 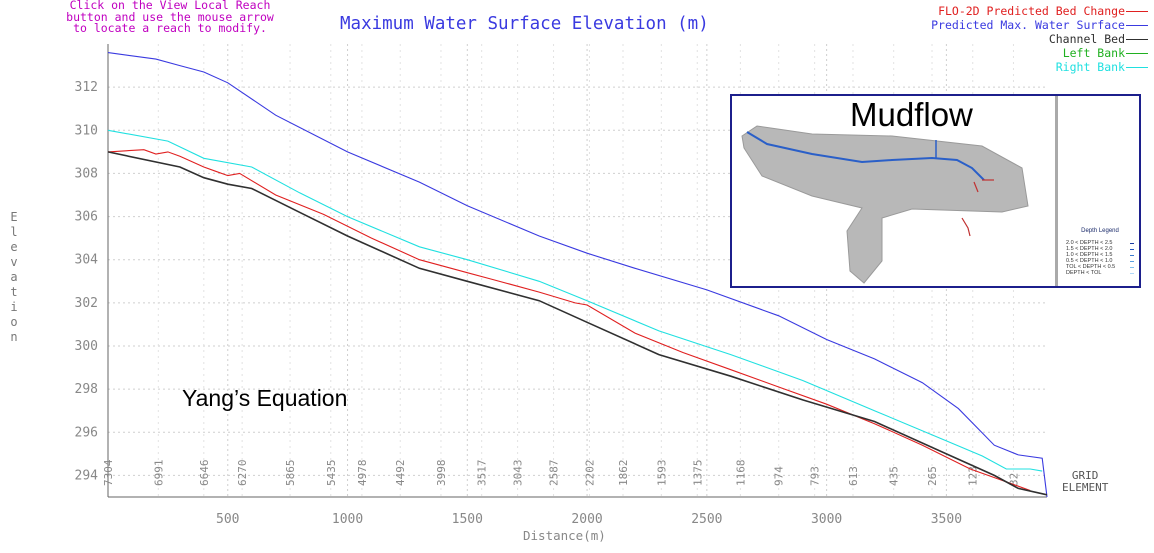 What do you see at coordinates (227, 519) in the screenshot?
I see `x-tick-label: 500` at bounding box center [227, 519].